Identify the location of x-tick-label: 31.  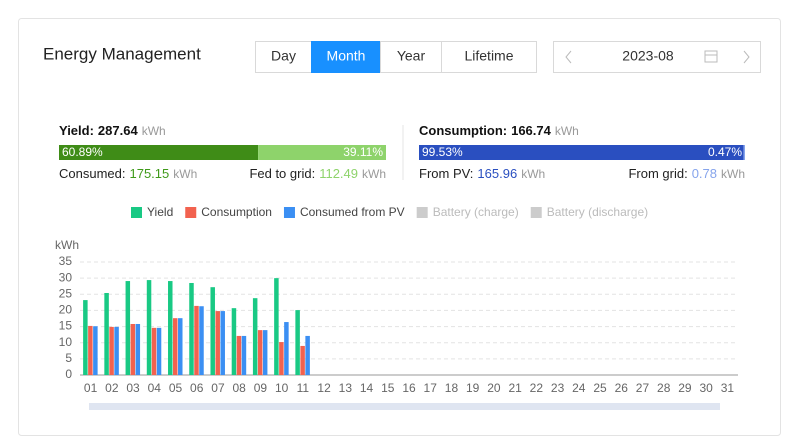
(728, 388).